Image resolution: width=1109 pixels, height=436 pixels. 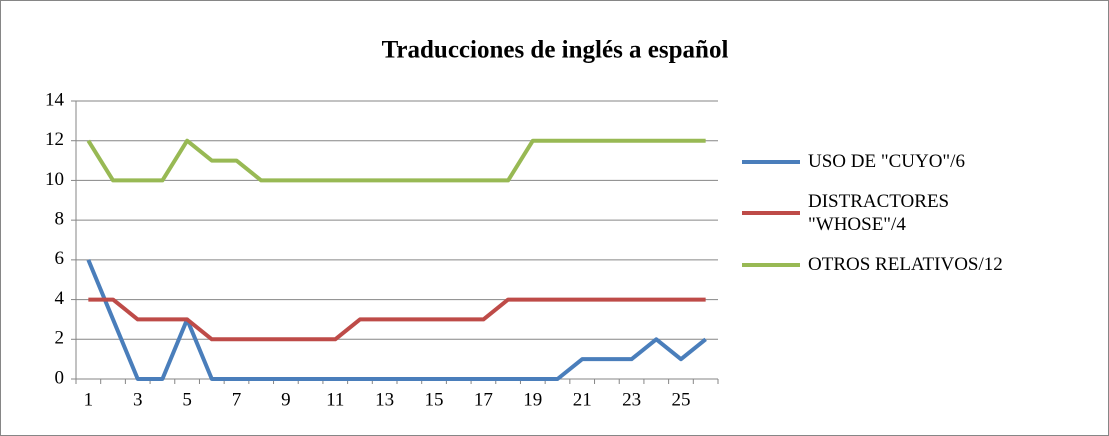 I want to click on legend-item: DISTRACTORES "WHOSE"/4, so click(x=892, y=213).